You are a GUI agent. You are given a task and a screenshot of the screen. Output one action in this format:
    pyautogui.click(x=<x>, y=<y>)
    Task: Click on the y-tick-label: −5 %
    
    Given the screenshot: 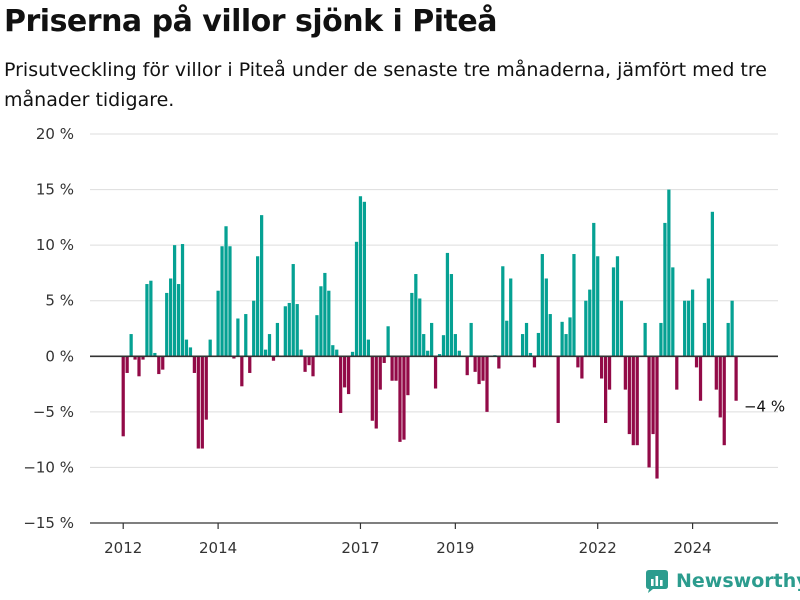 What is the action you would take?
    pyautogui.click(x=53, y=412)
    